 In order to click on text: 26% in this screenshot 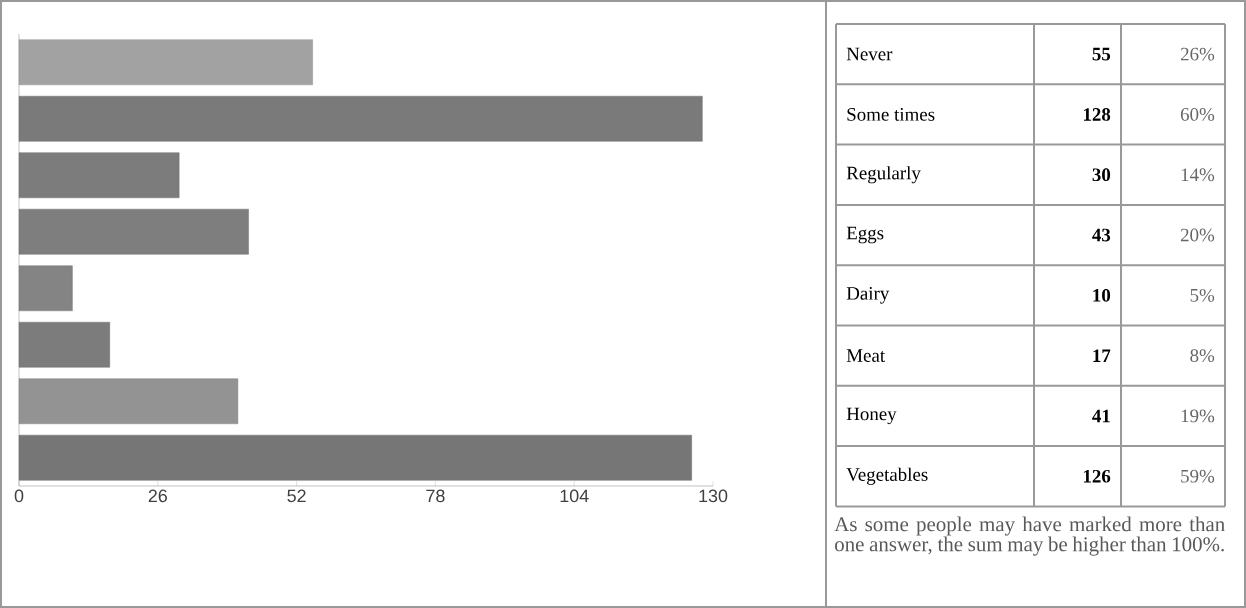, I will do `click(1197, 54)`.